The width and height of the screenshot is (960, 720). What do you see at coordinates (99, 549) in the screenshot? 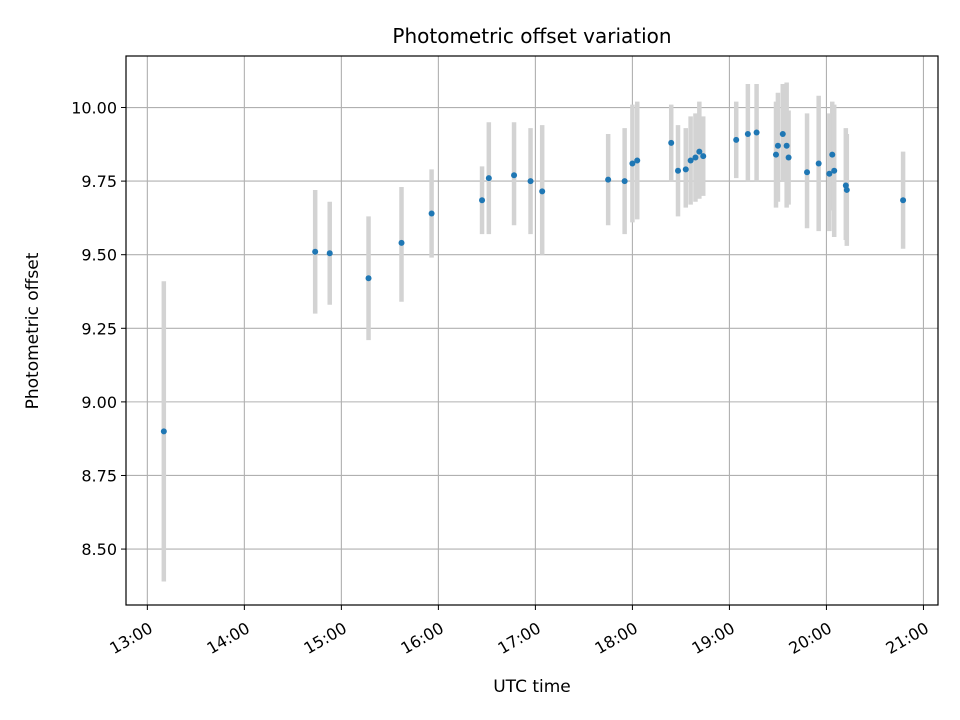
I see `y-tick-label: 8.50` at bounding box center [99, 549].